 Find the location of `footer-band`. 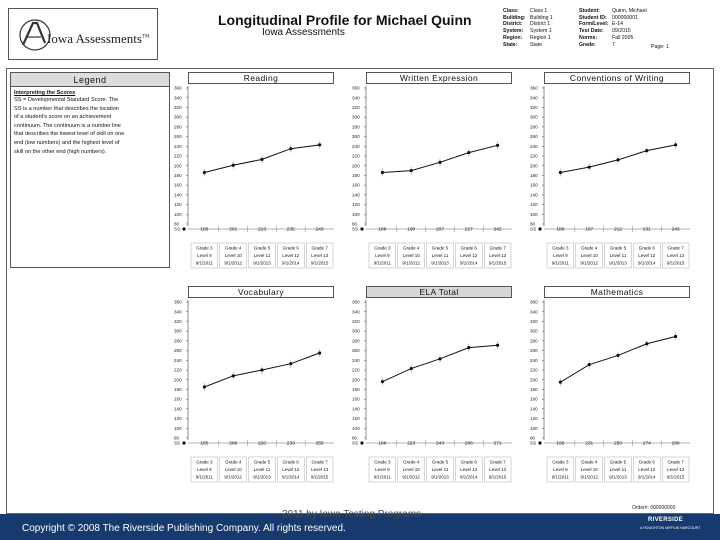

footer-band is located at coordinates (360, 527).